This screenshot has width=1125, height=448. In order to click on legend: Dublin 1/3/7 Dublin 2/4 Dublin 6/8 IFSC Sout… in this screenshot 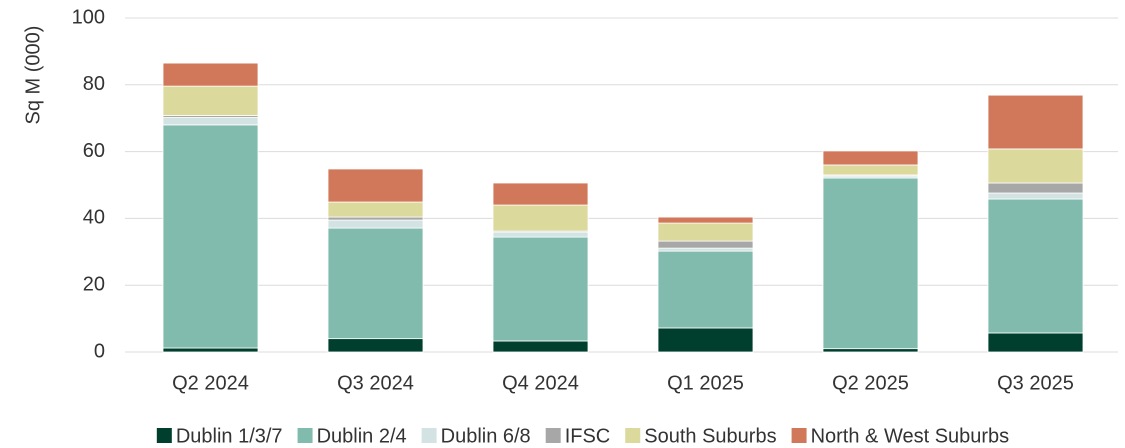, I will do `click(583, 436)`.